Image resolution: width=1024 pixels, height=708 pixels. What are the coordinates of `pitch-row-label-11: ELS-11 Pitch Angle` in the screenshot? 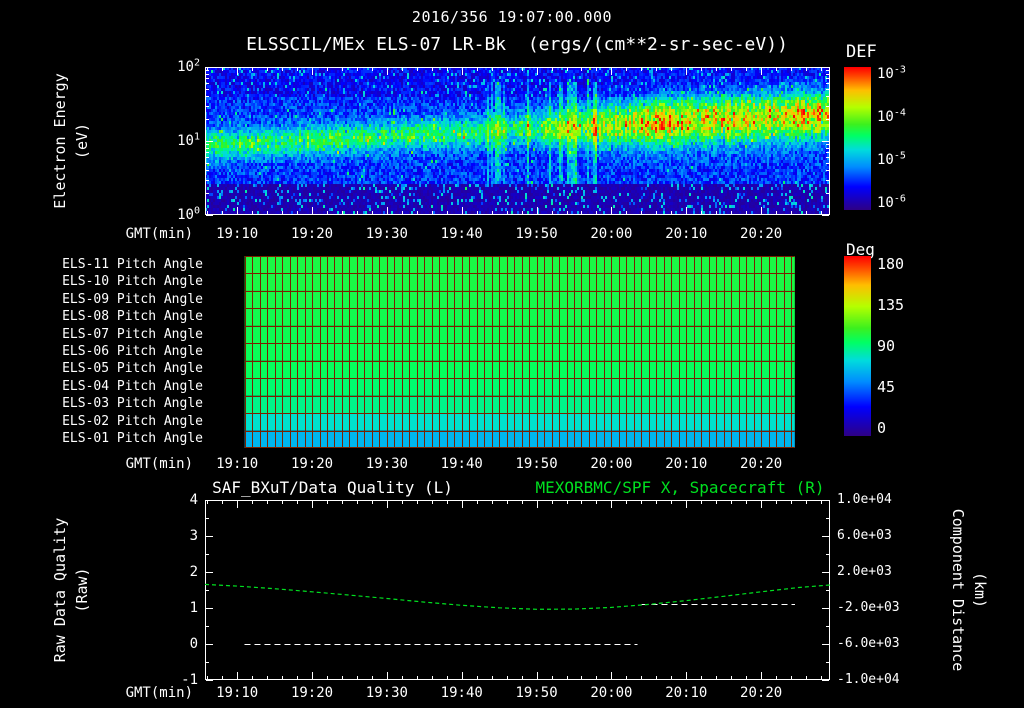 It's located at (132, 264).